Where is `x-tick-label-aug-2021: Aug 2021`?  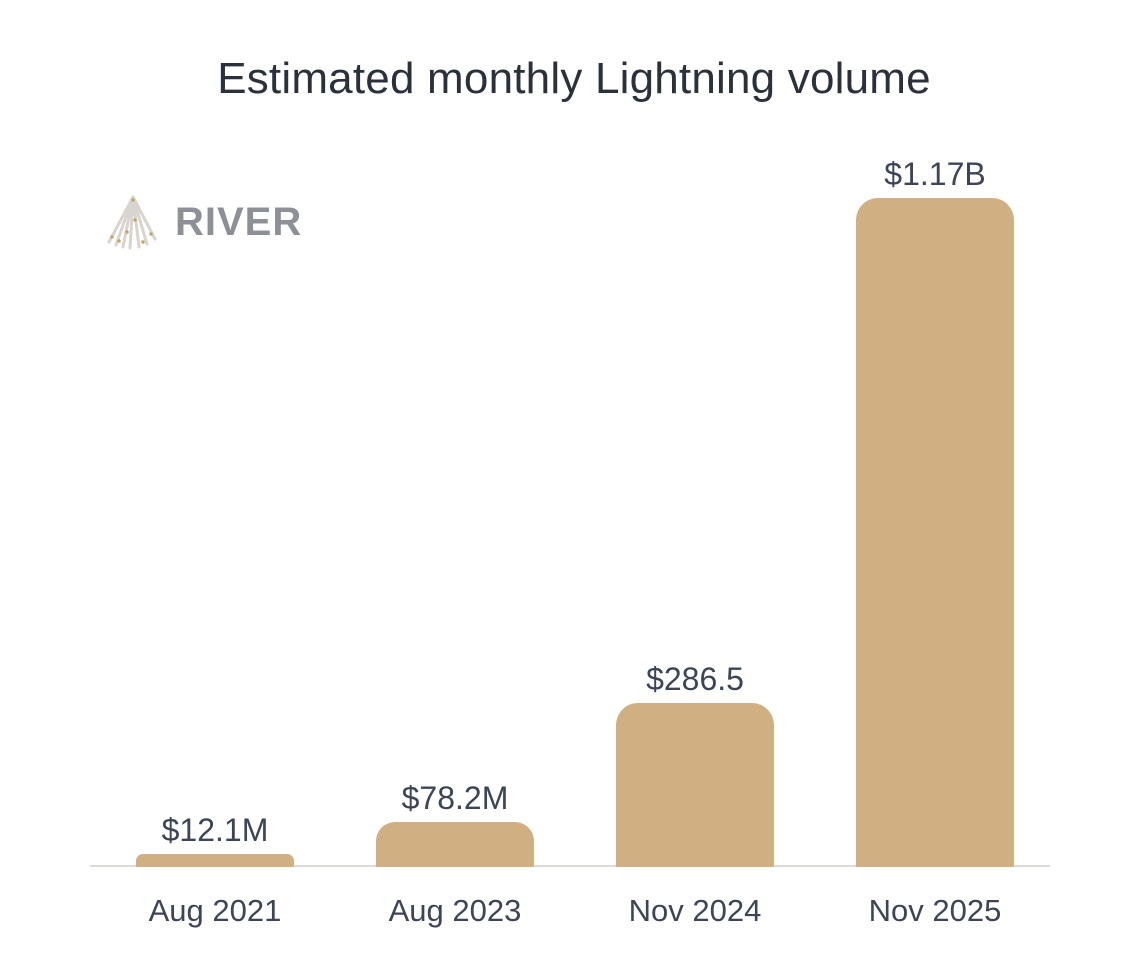
x-tick-label-aug-2021: Aug 2021 is located at coordinates (215, 910).